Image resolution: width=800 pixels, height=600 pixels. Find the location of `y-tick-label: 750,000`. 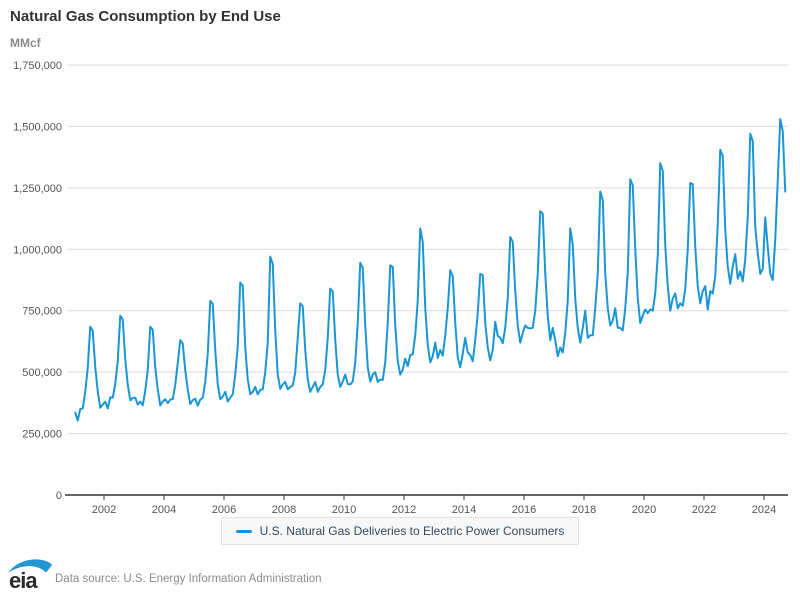

y-tick-label: 750,000 is located at coordinates (42, 312).